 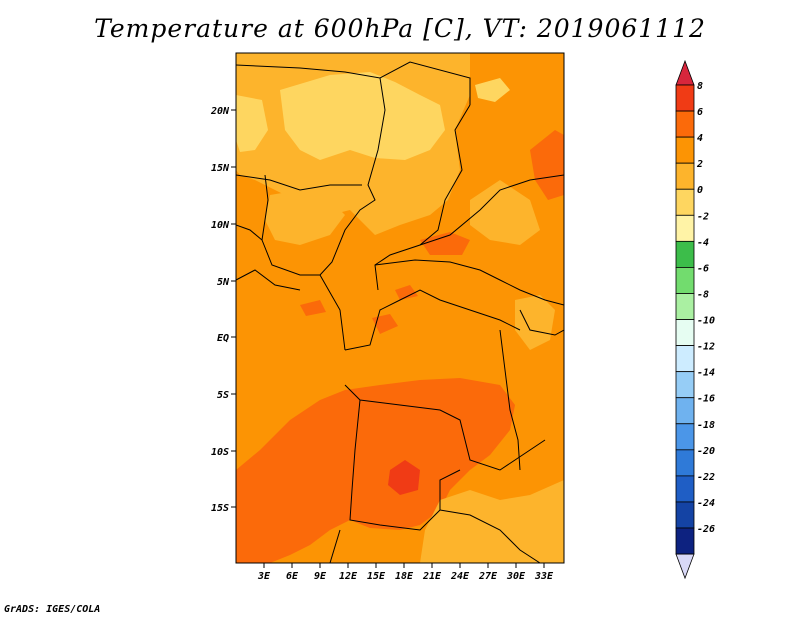 I want to click on colorbar-label: 6, so click(x=700, y=112).